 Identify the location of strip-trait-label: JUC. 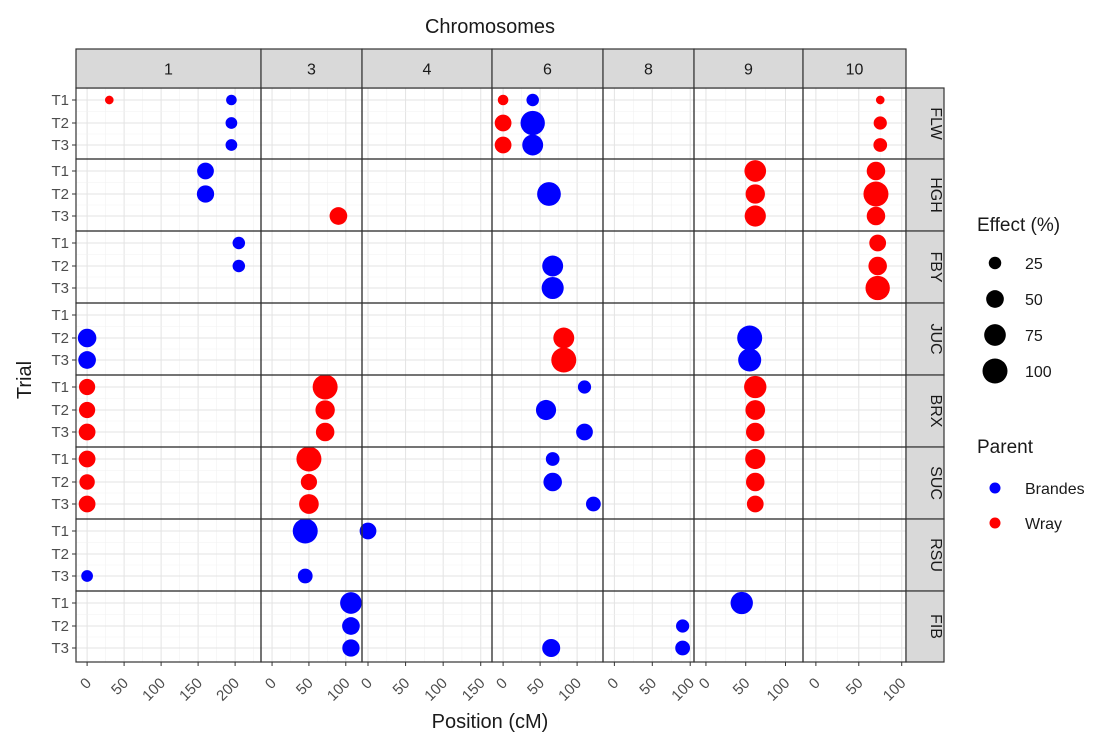
(935, 338).